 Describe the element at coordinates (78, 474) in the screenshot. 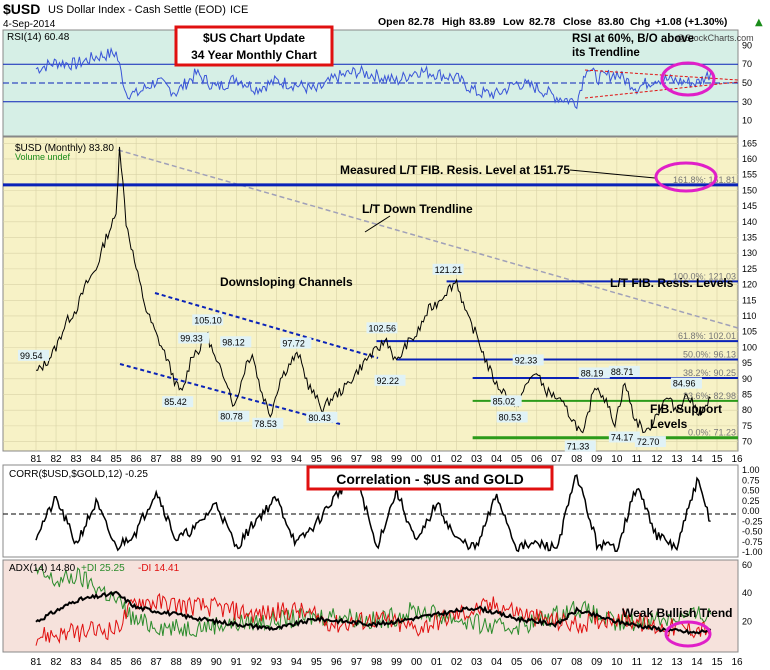

I see `corr-legend: CORR($USD,$GOLD,12) -0.25` at that location.